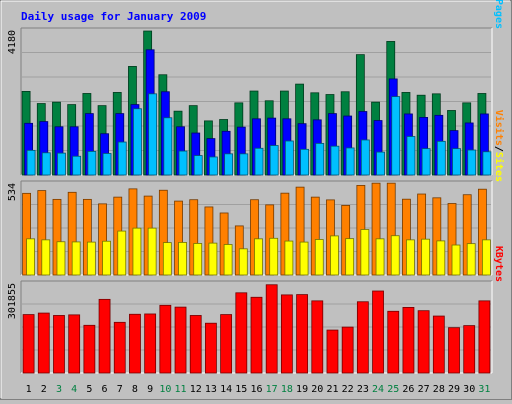 Image resolution: width=512 pixels, height=404 pixels. Describe the element at coordinates (12, 42) in the screenshot. I see `y-max-label: 4180` at that location.